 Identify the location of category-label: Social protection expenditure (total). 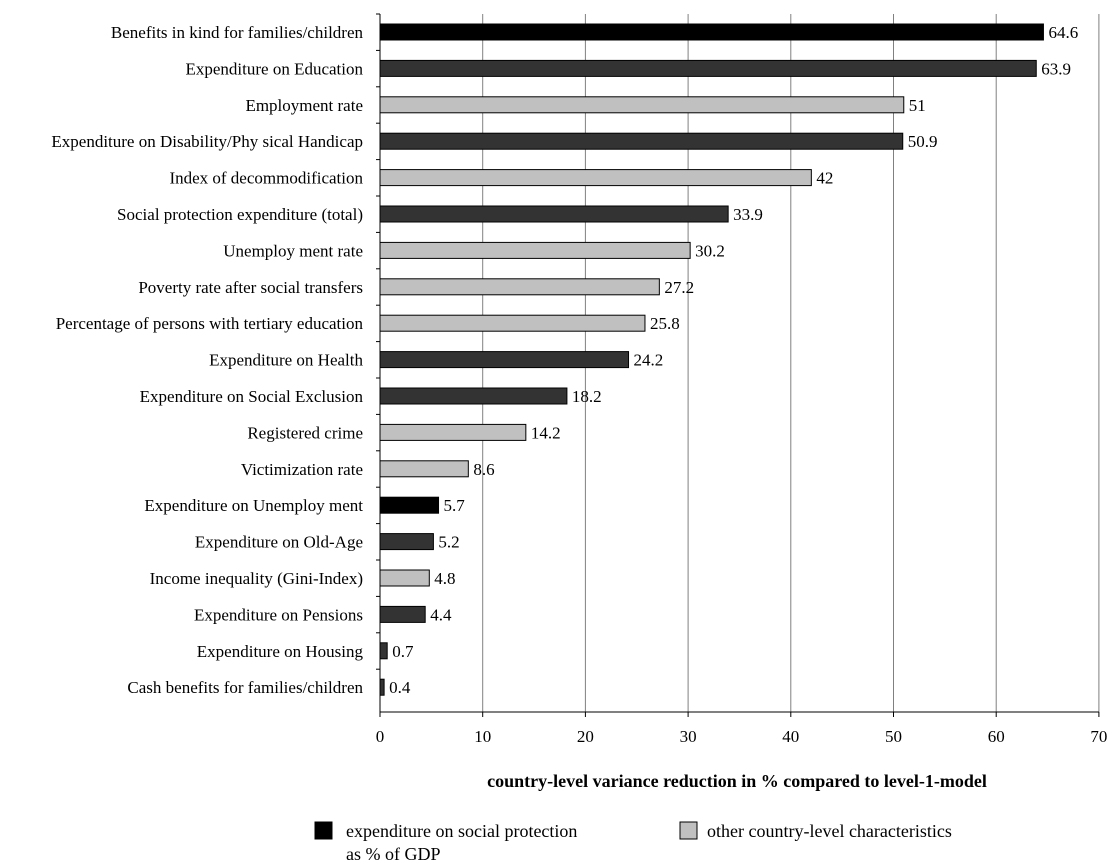
(240, 214).